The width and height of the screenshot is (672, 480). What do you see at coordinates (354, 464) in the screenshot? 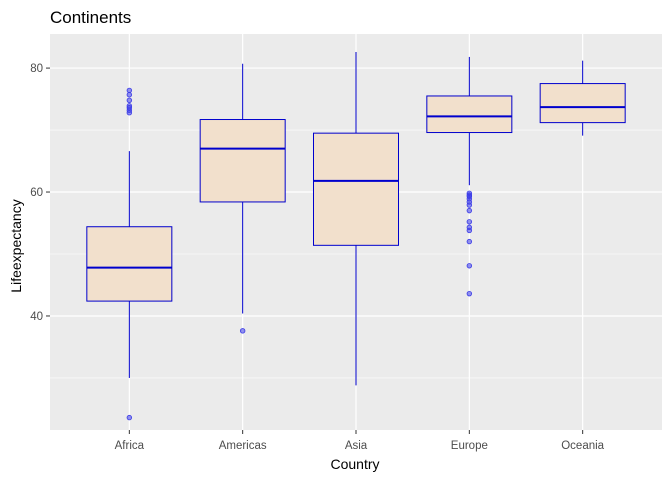
I see `x-axis-title: Country` at bounding box center [354, 464].